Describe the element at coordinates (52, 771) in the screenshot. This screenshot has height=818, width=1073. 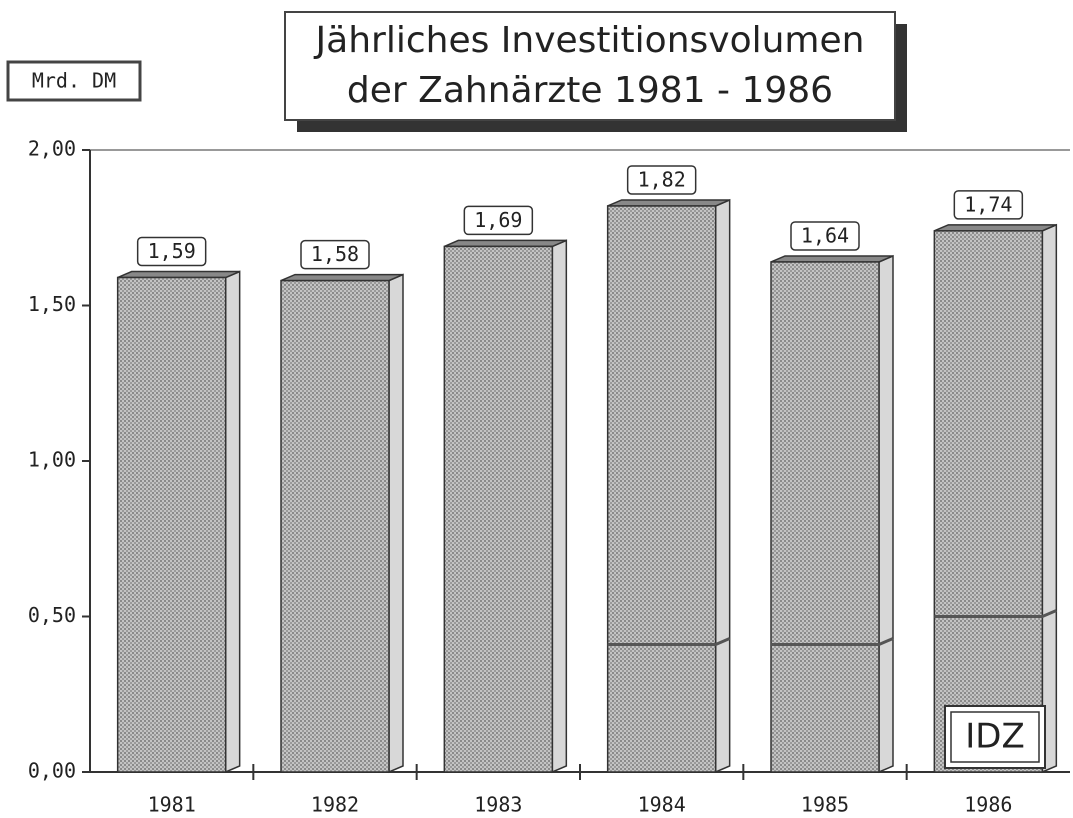
I see `y-tick-label: 0,00` at that location.